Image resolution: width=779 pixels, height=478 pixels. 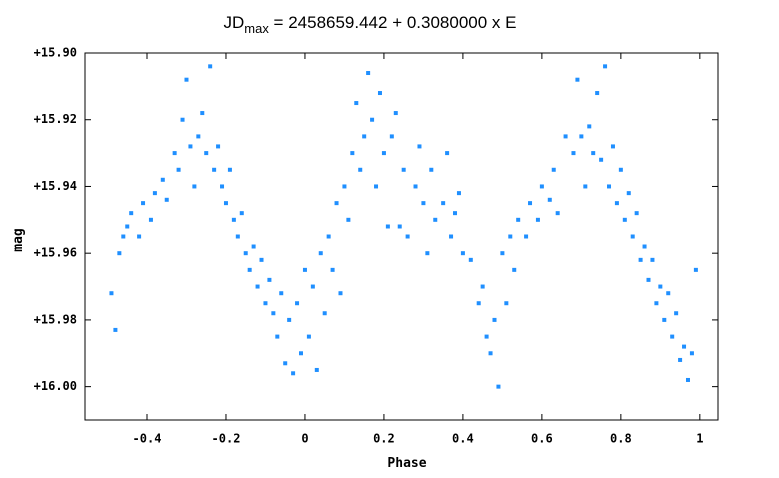 I want to click on x-tick-label: 0.6, so click(x=542, y=439).